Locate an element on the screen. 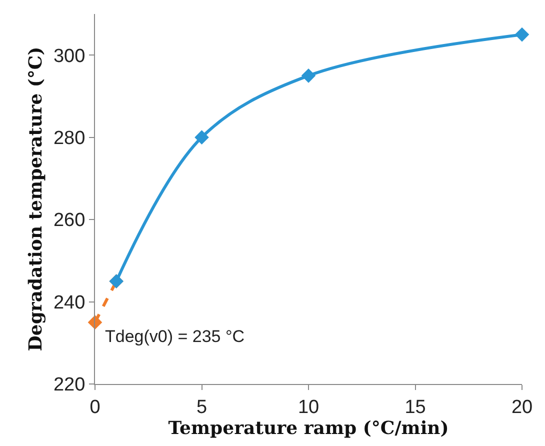  y-tick-label: 280 is located at coordinates (69, 138).